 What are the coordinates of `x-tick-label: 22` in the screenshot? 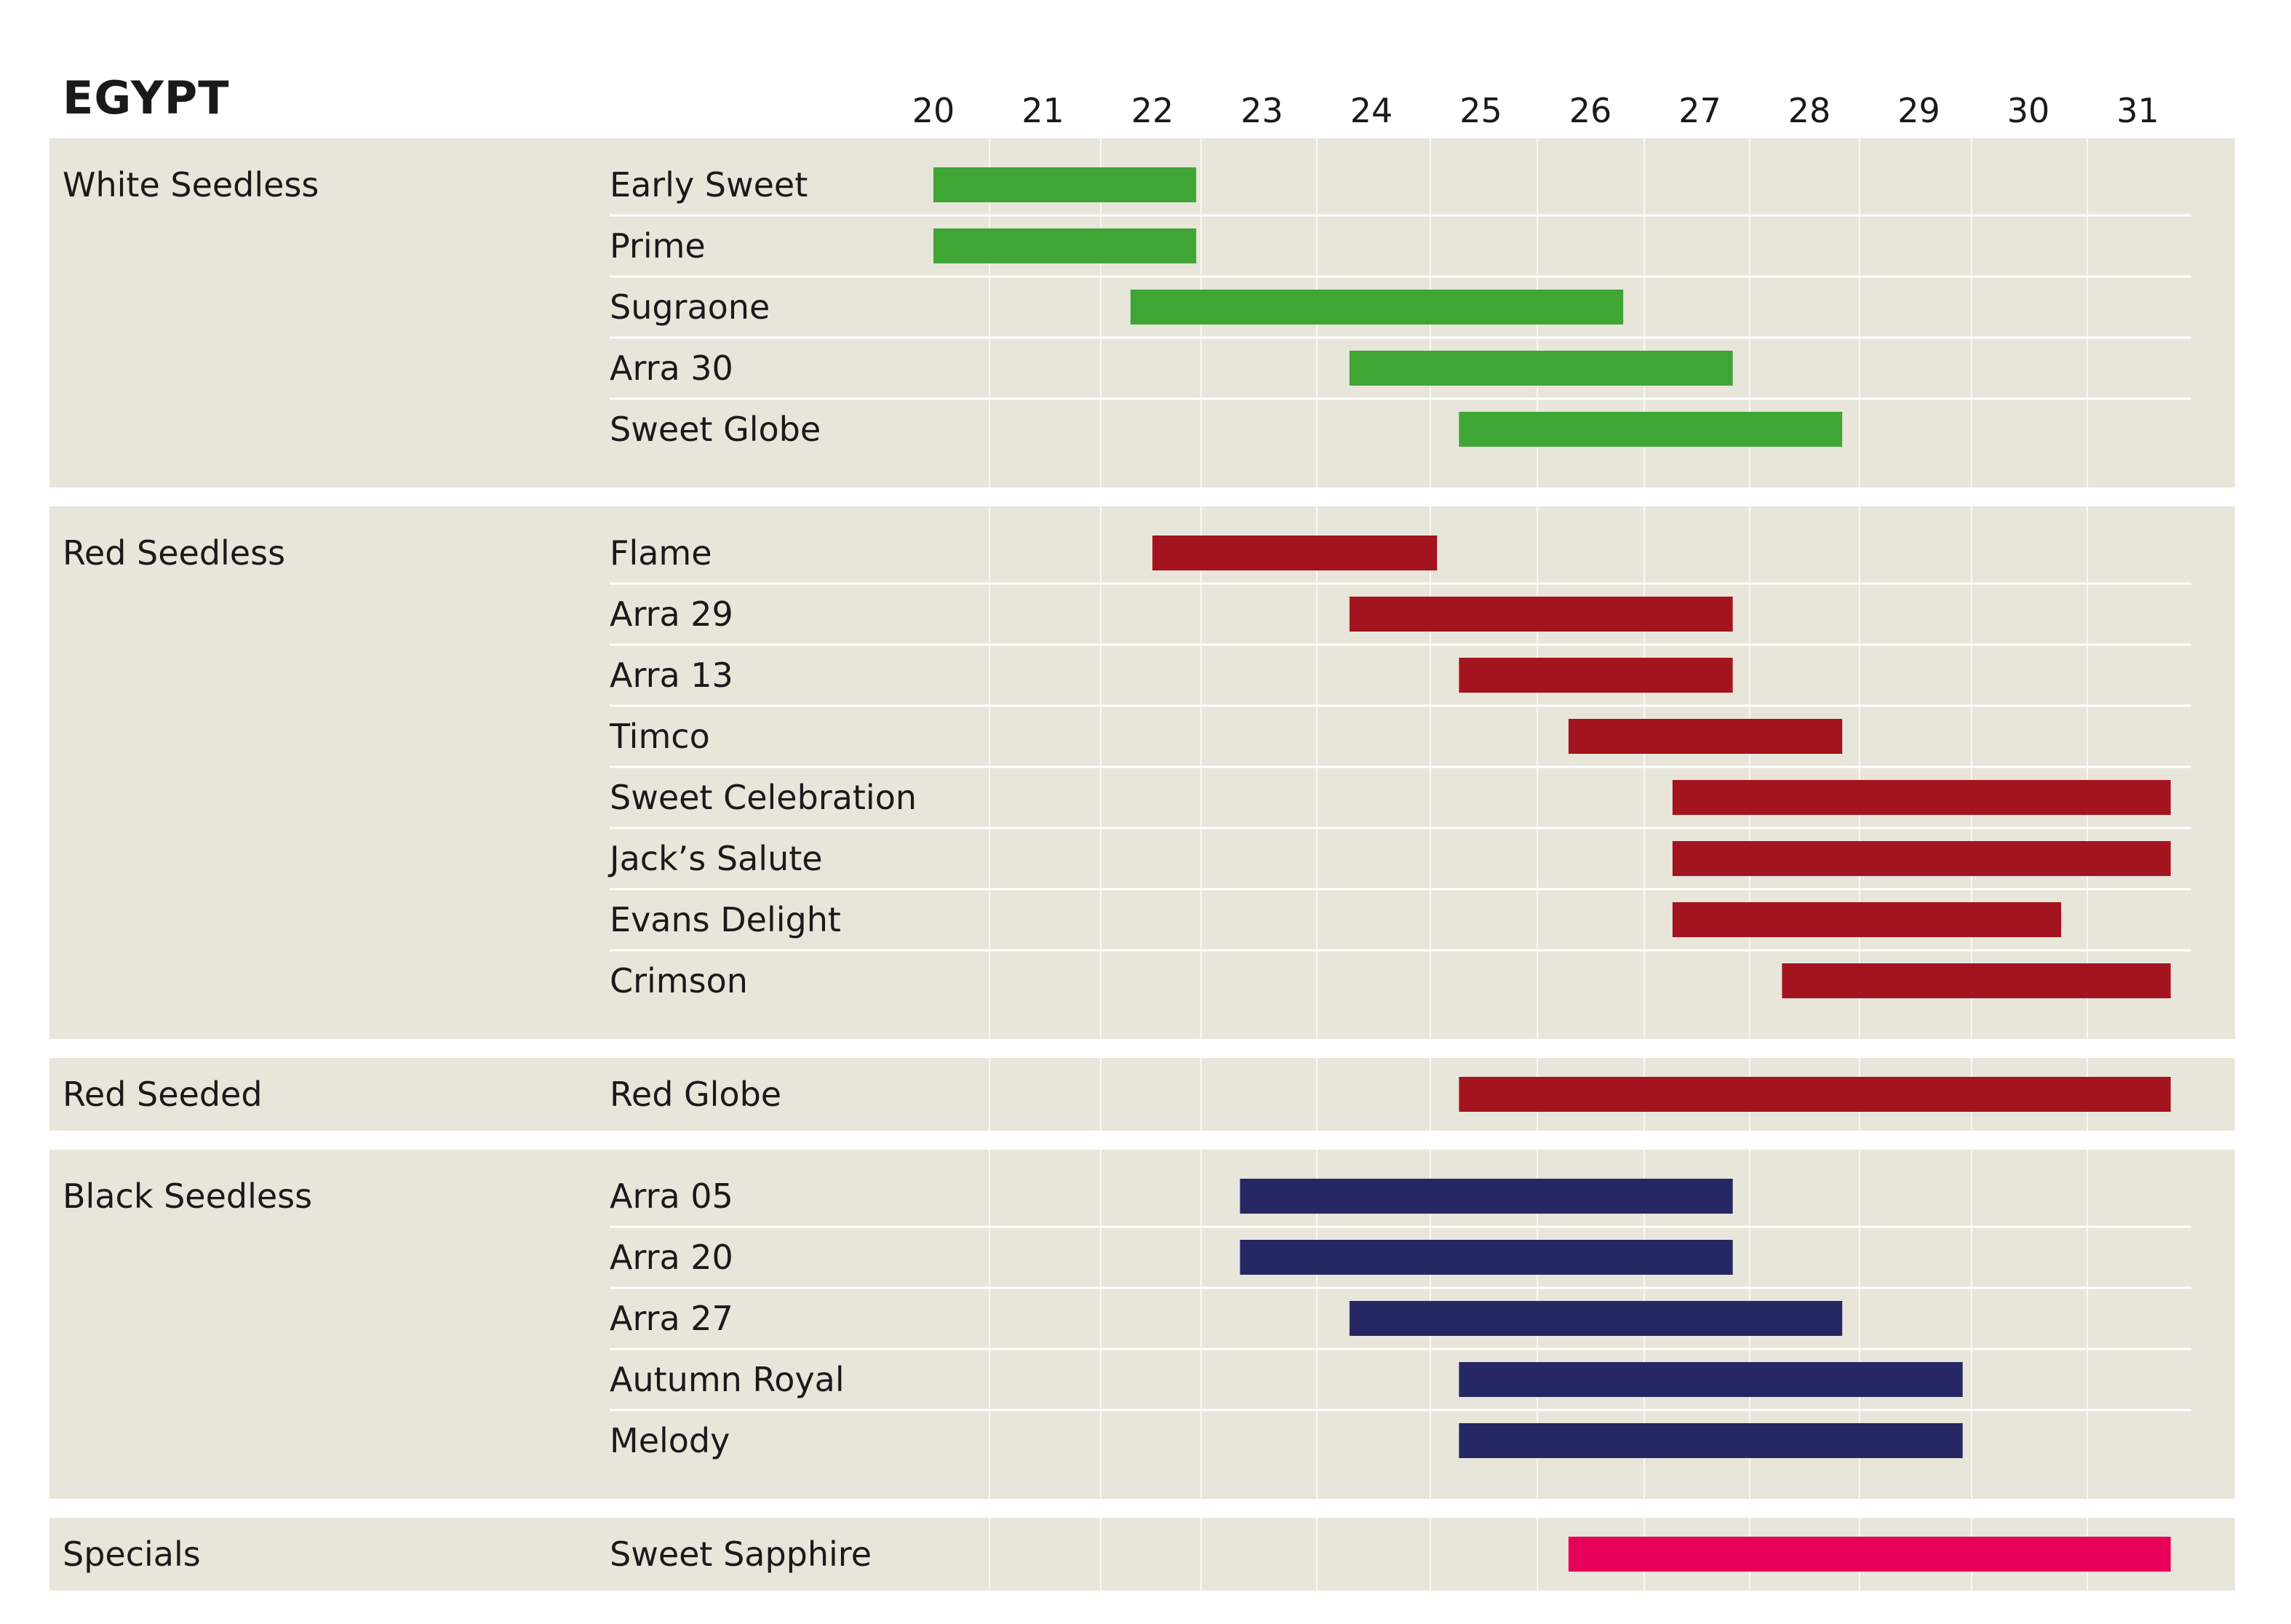 It's located at (1152, 110).